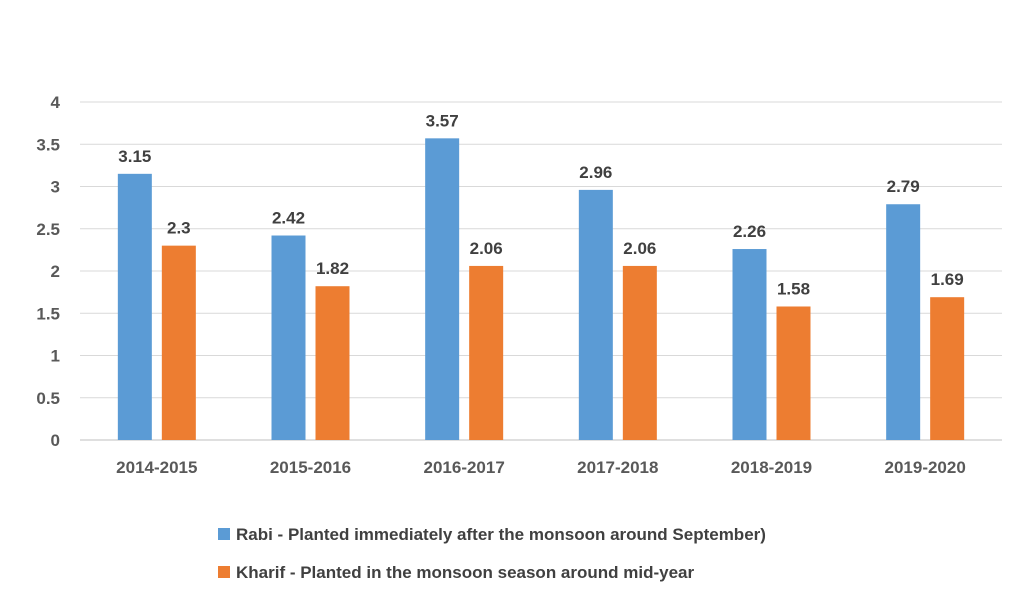 The image size is (1024, 606). I want to click on data-label-rabi: 2.79, so click(903, 186).